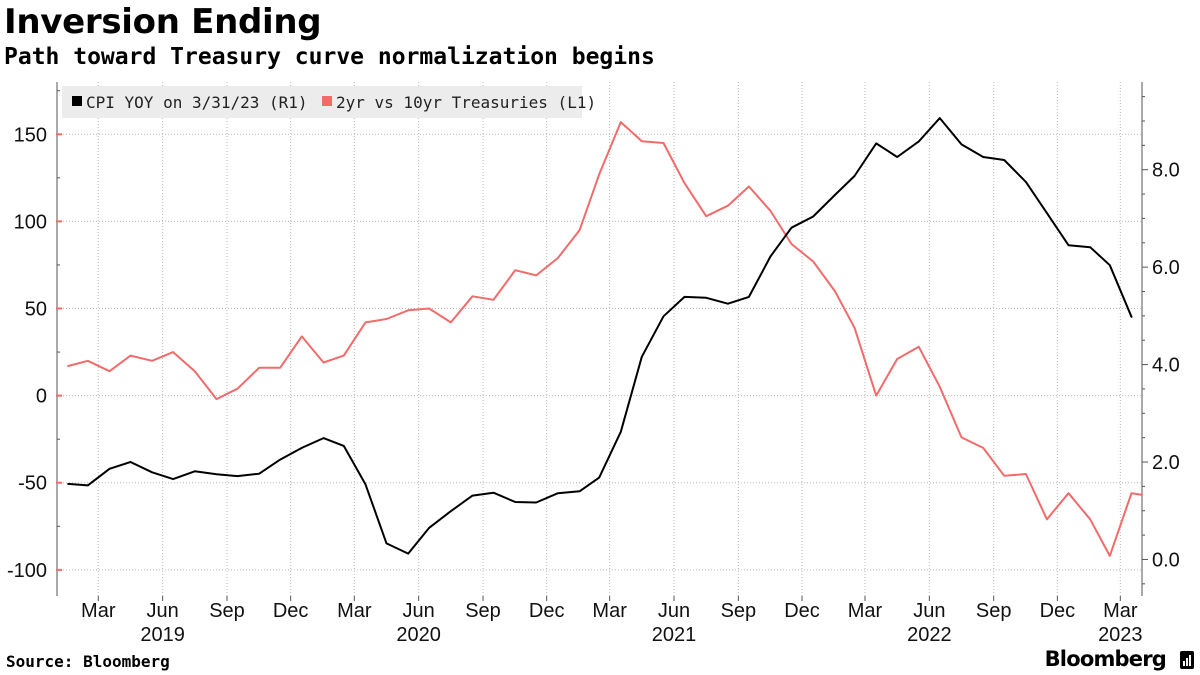 The image size is (1200, 675). I want to click on legend-label: CPI YOY on 3/31/23 (R1), so click(197, 102).